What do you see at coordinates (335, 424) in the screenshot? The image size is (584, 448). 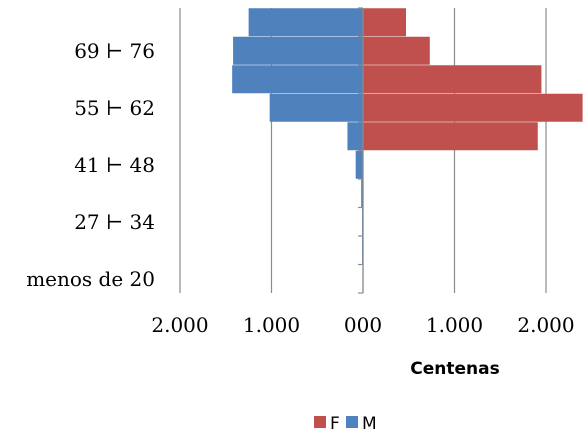 I see `legend-label-f: F` at bounding box center [335, 424].